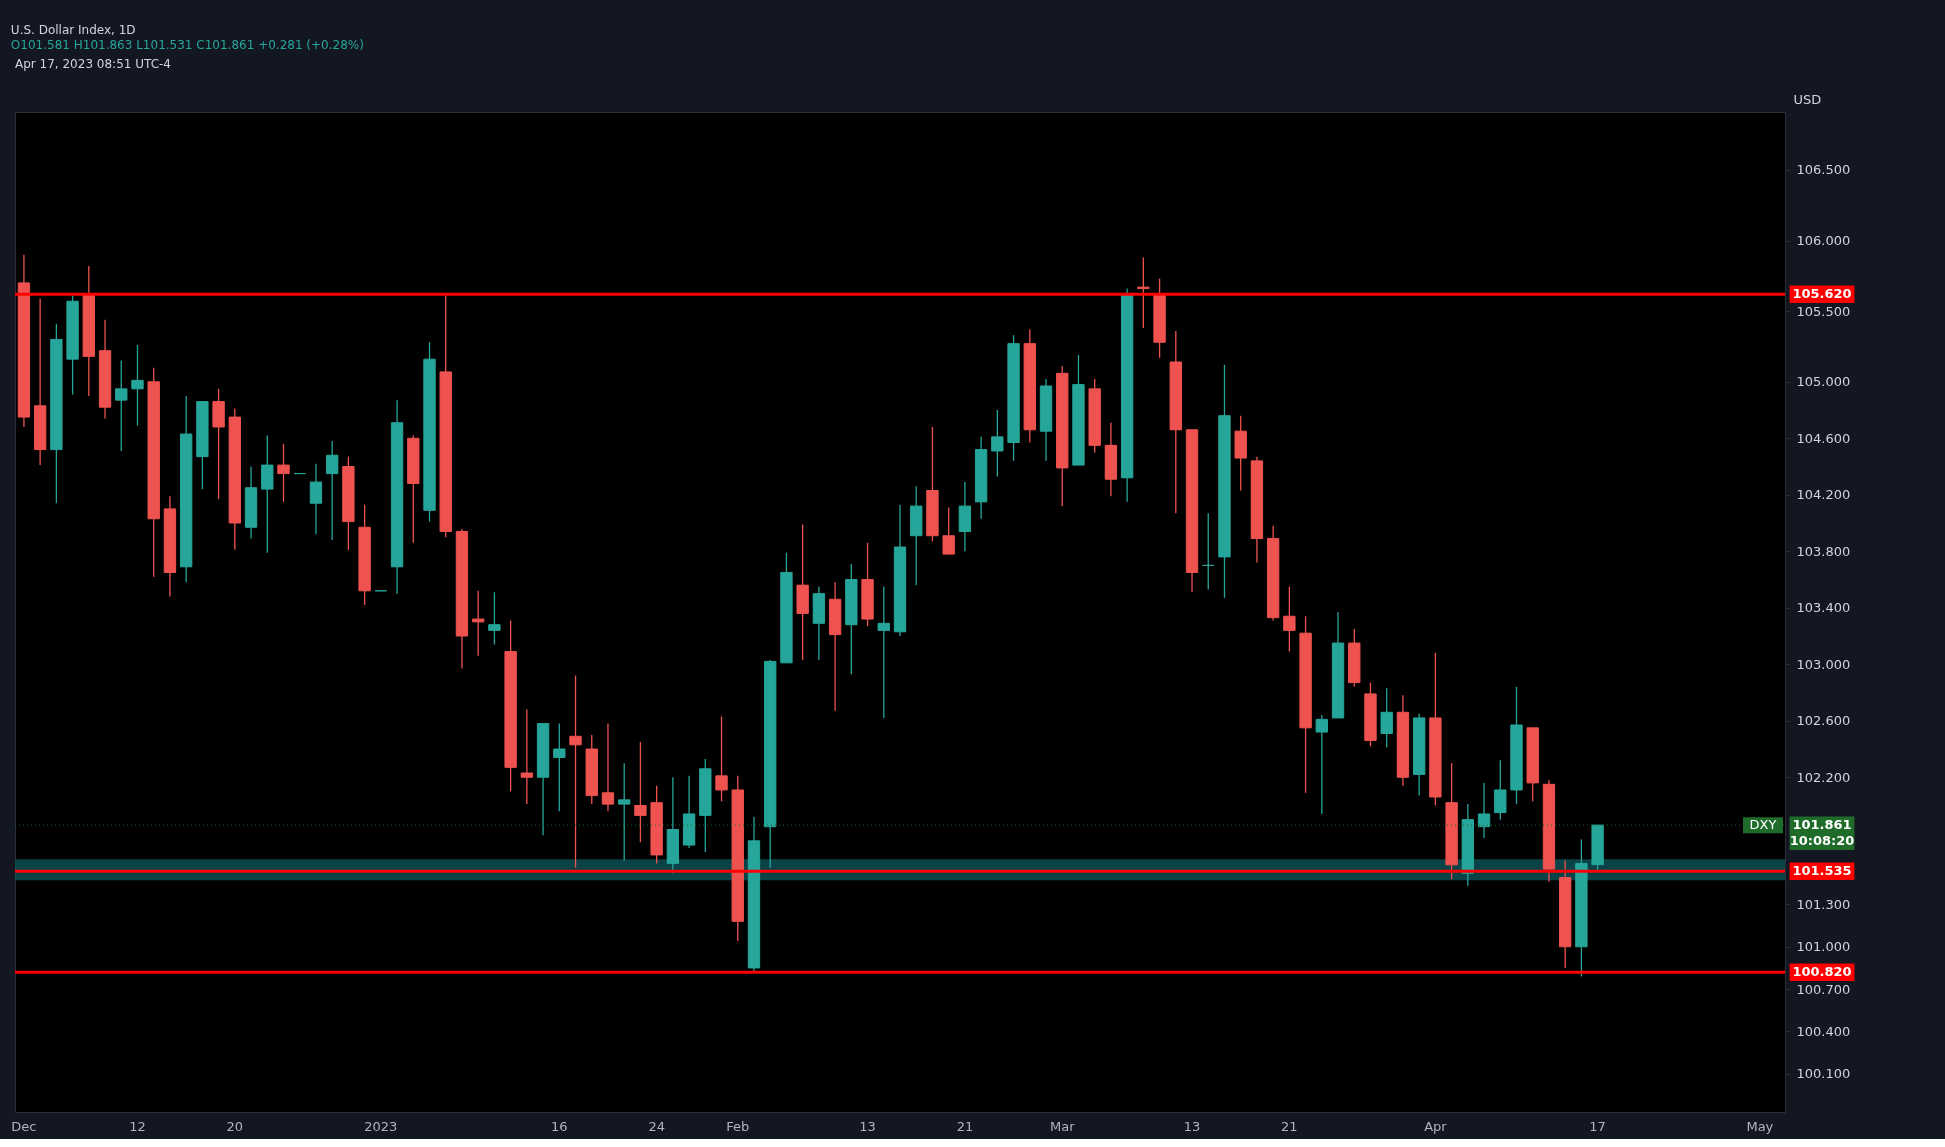 The width and height of the screenshot is (1945, 1147). What do you see at coordinates (24, 1126) in the screenshot?
I see `x-tick-label: Dec` at bounding box center [24, 1126].